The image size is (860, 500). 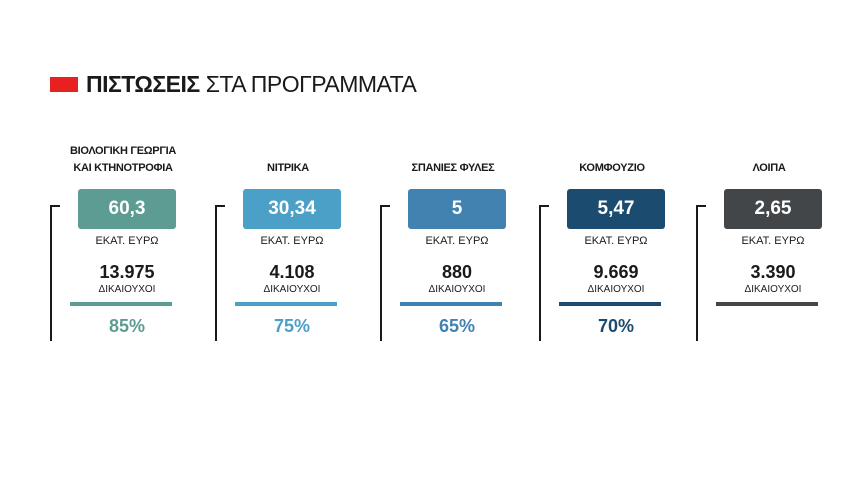 I want to click on header-title-rest: ΣΤΑ ΠΡΟΓΡΑΜΜΑΤΑ, so click(x=311, y=83).